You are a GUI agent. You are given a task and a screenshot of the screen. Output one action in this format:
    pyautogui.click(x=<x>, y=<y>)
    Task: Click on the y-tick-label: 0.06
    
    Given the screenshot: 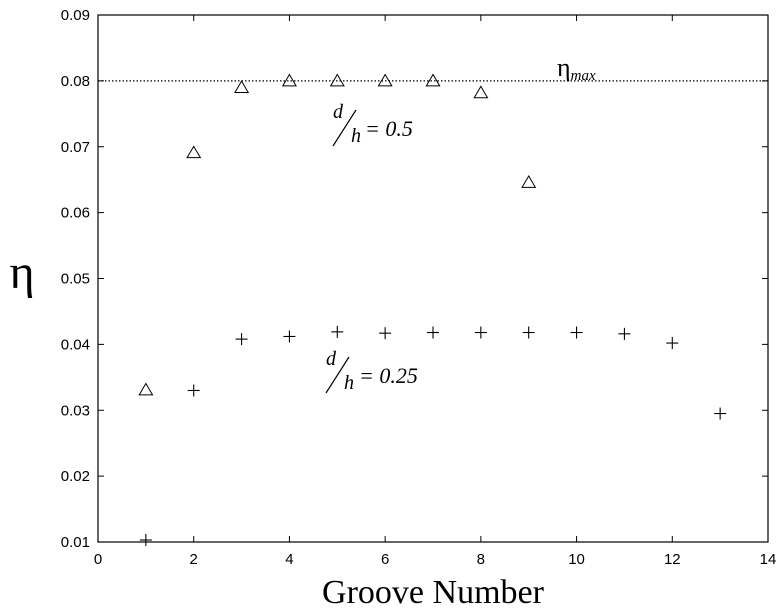 What is the action you would take?
    pyautogui.click(x=75, y=213)
    